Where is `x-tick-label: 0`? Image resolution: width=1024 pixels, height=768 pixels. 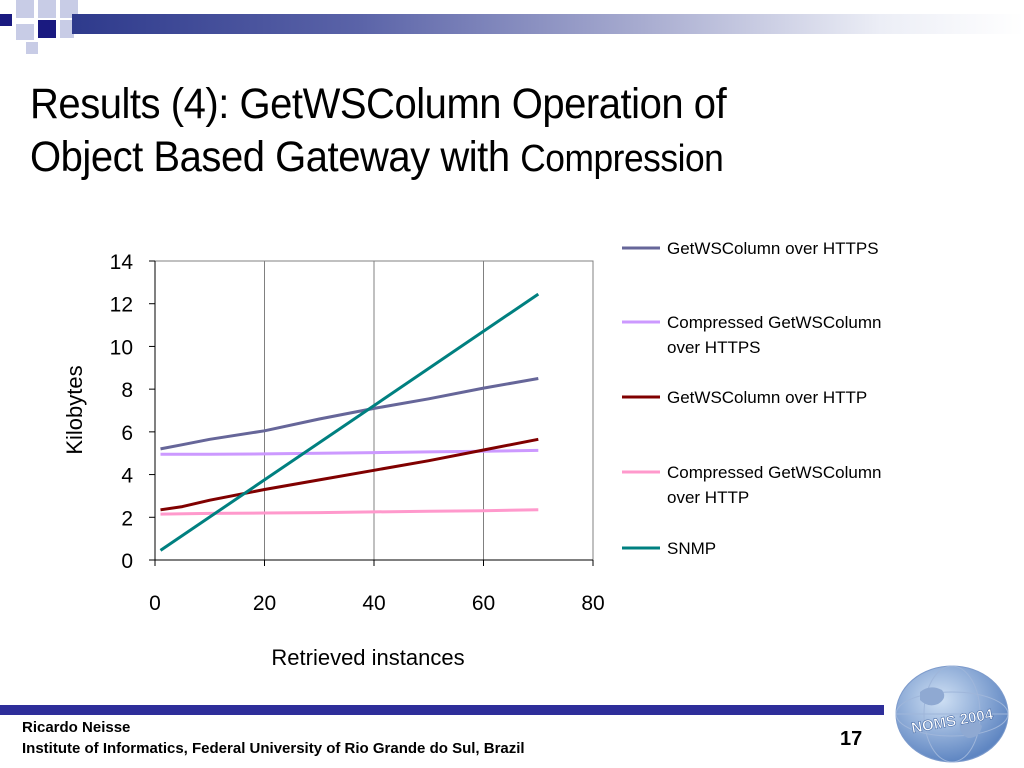
x-tick-label: 0 is located at coordinates (155, 603).